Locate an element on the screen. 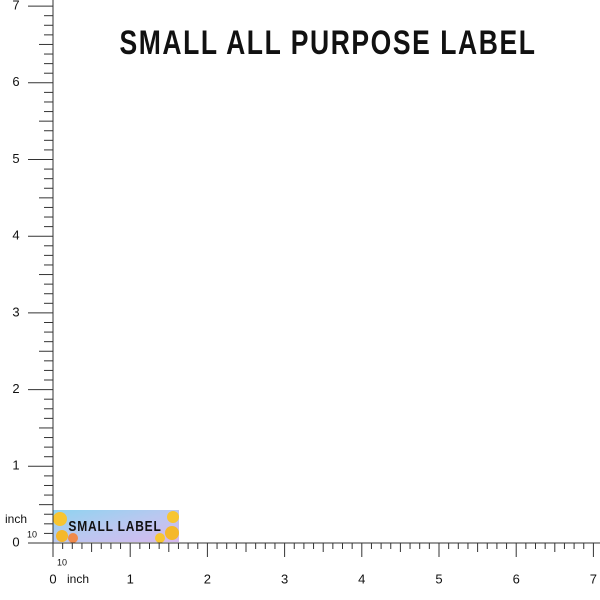 This screenshot has width=600, height=600. y-ruler-label: 0 is located at coordinates (15, 541).